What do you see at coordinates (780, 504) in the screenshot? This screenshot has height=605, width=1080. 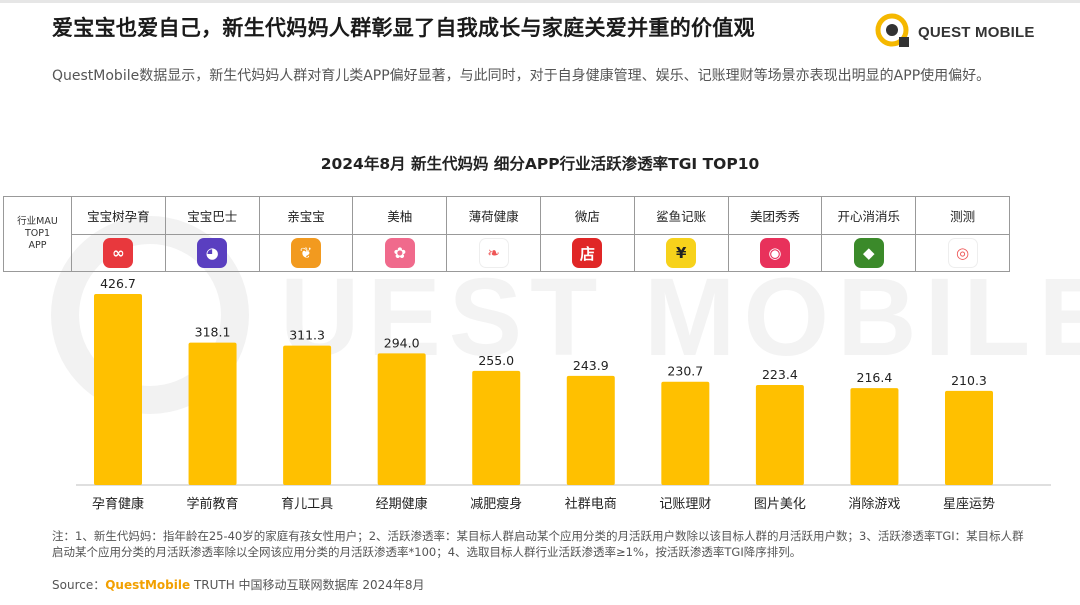 I see `category-label: 图片美化` at bounding box center [780, 504].